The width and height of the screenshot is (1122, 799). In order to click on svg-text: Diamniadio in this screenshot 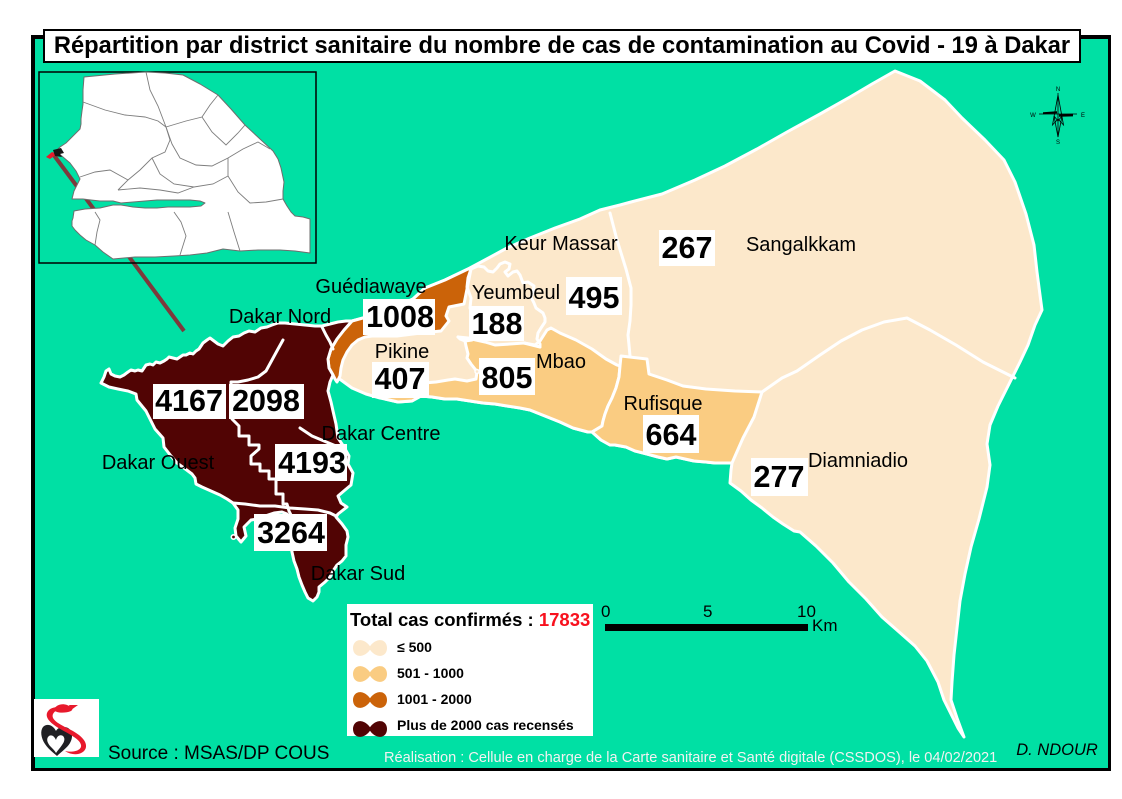, I will do `click(858, 461)`.